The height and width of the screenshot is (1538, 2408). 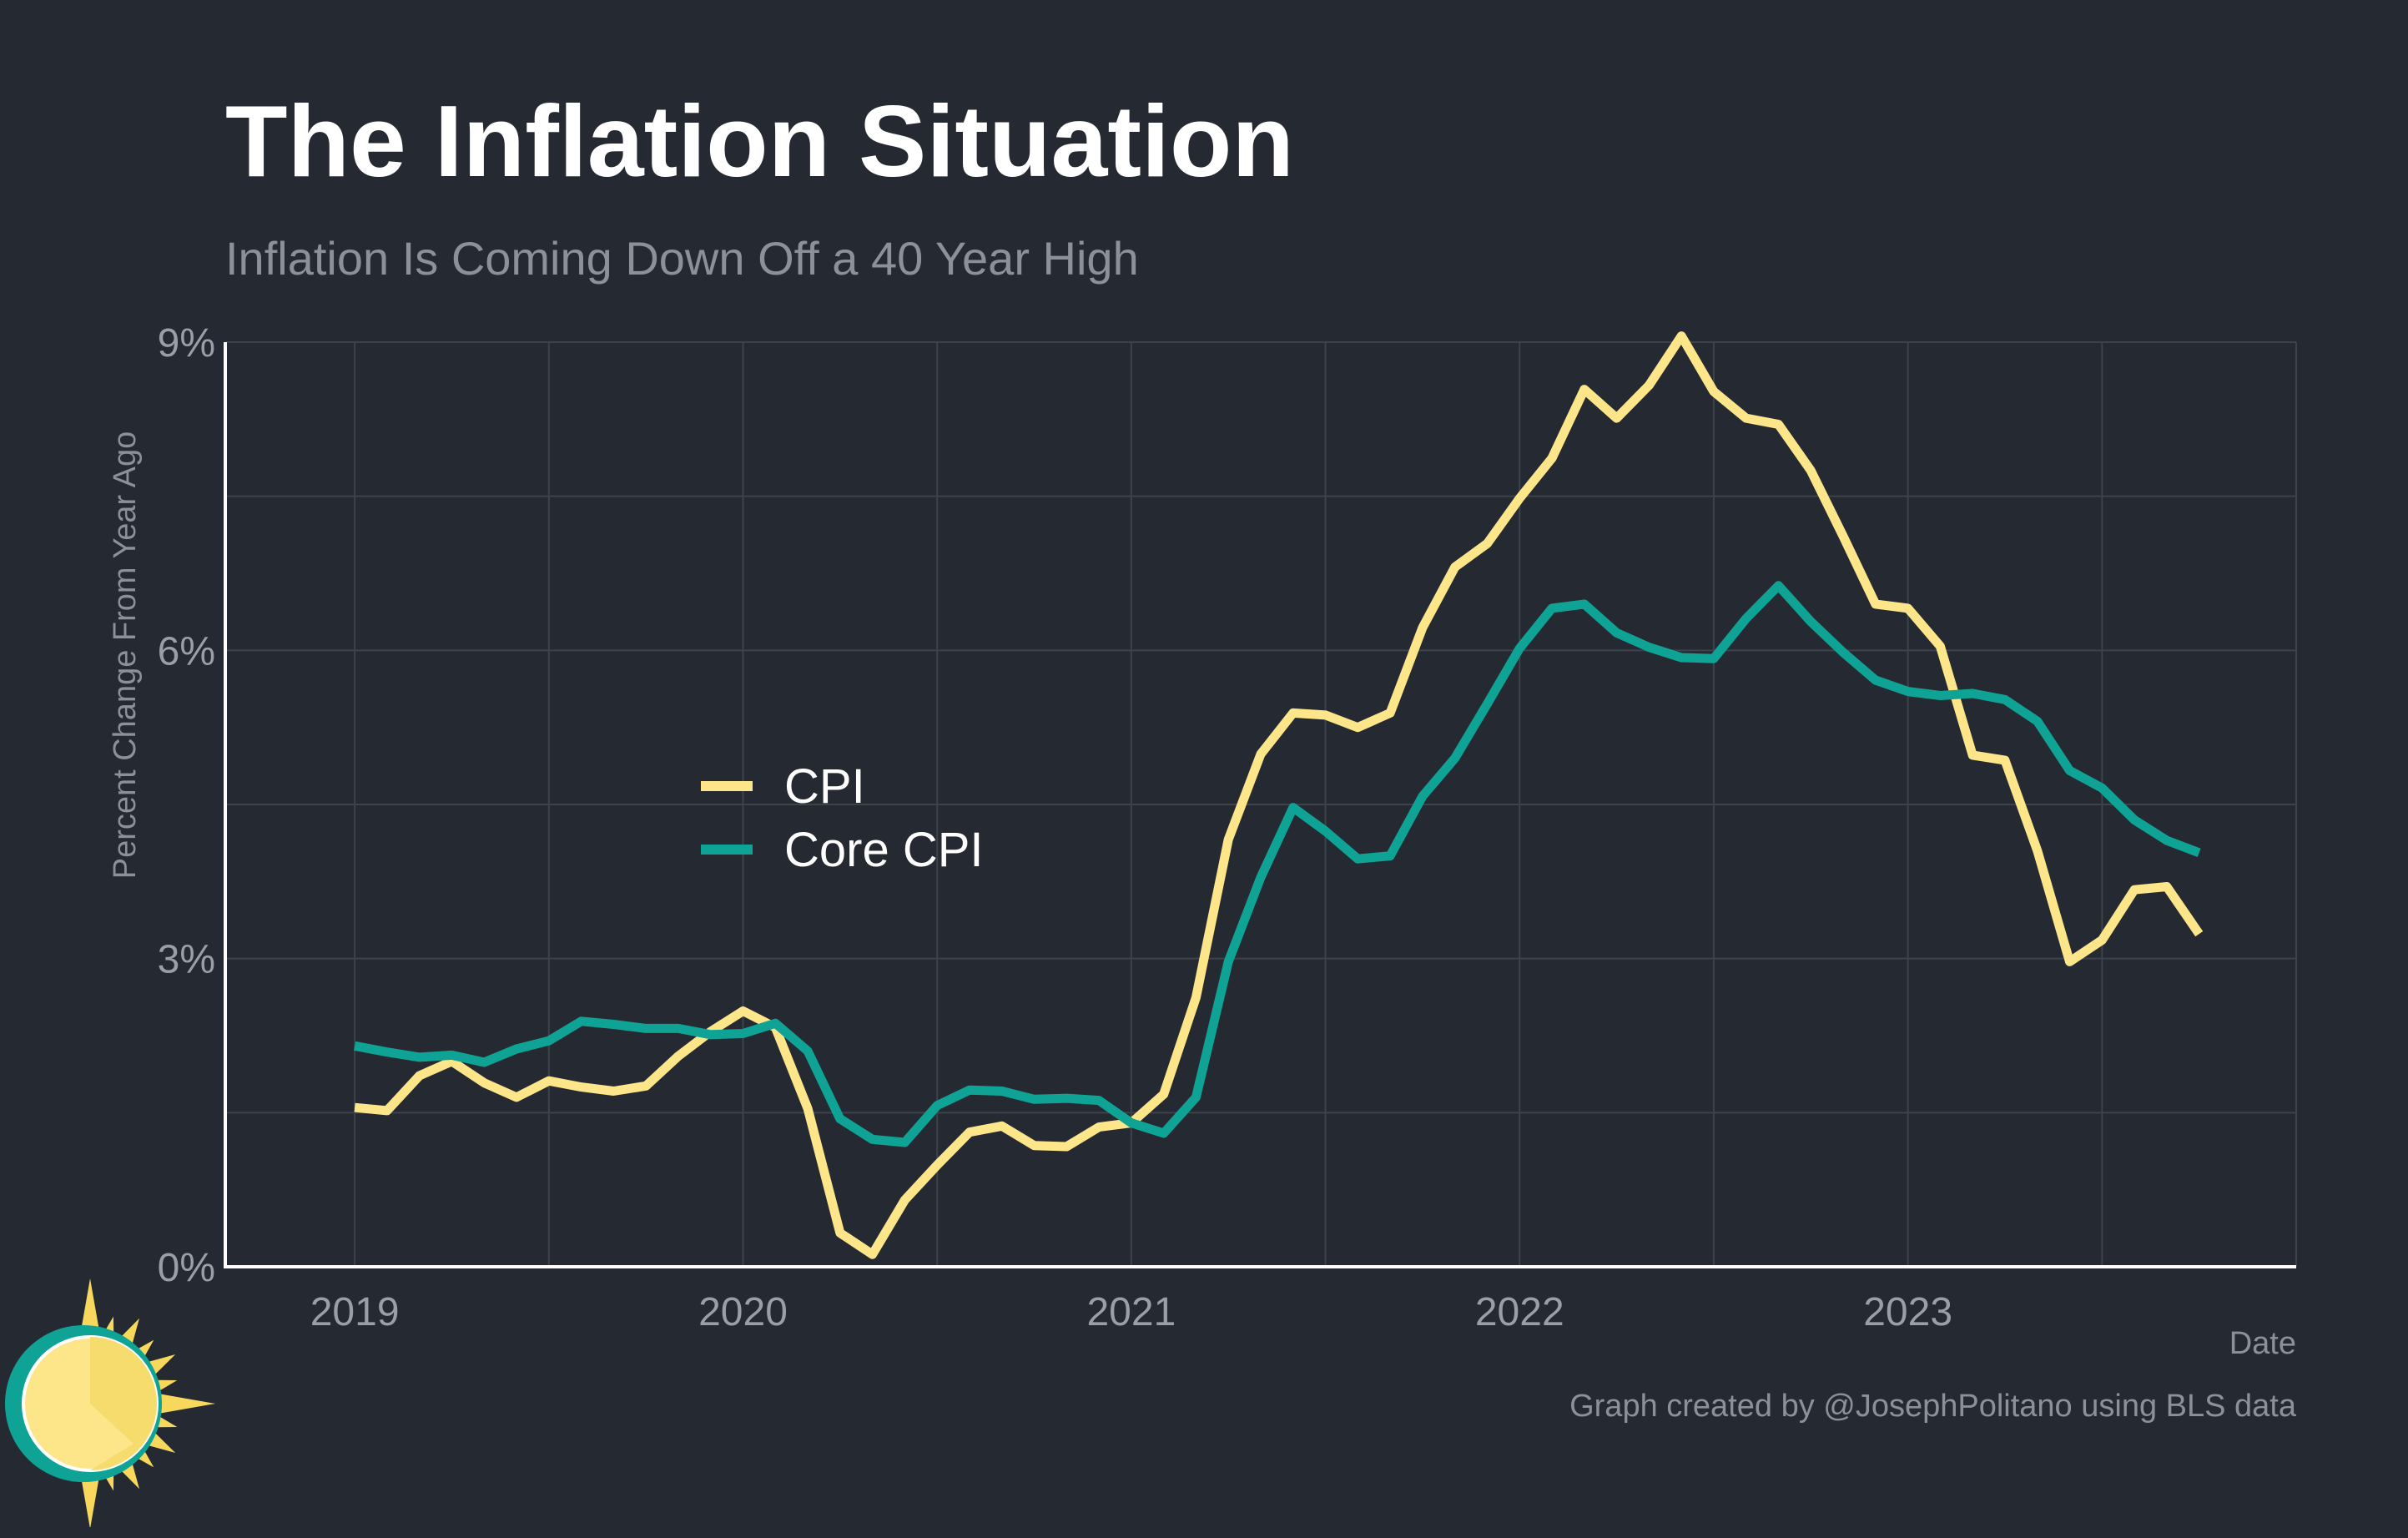 I want to click on y-tick-label: 3%, so click(x=186, y=960).